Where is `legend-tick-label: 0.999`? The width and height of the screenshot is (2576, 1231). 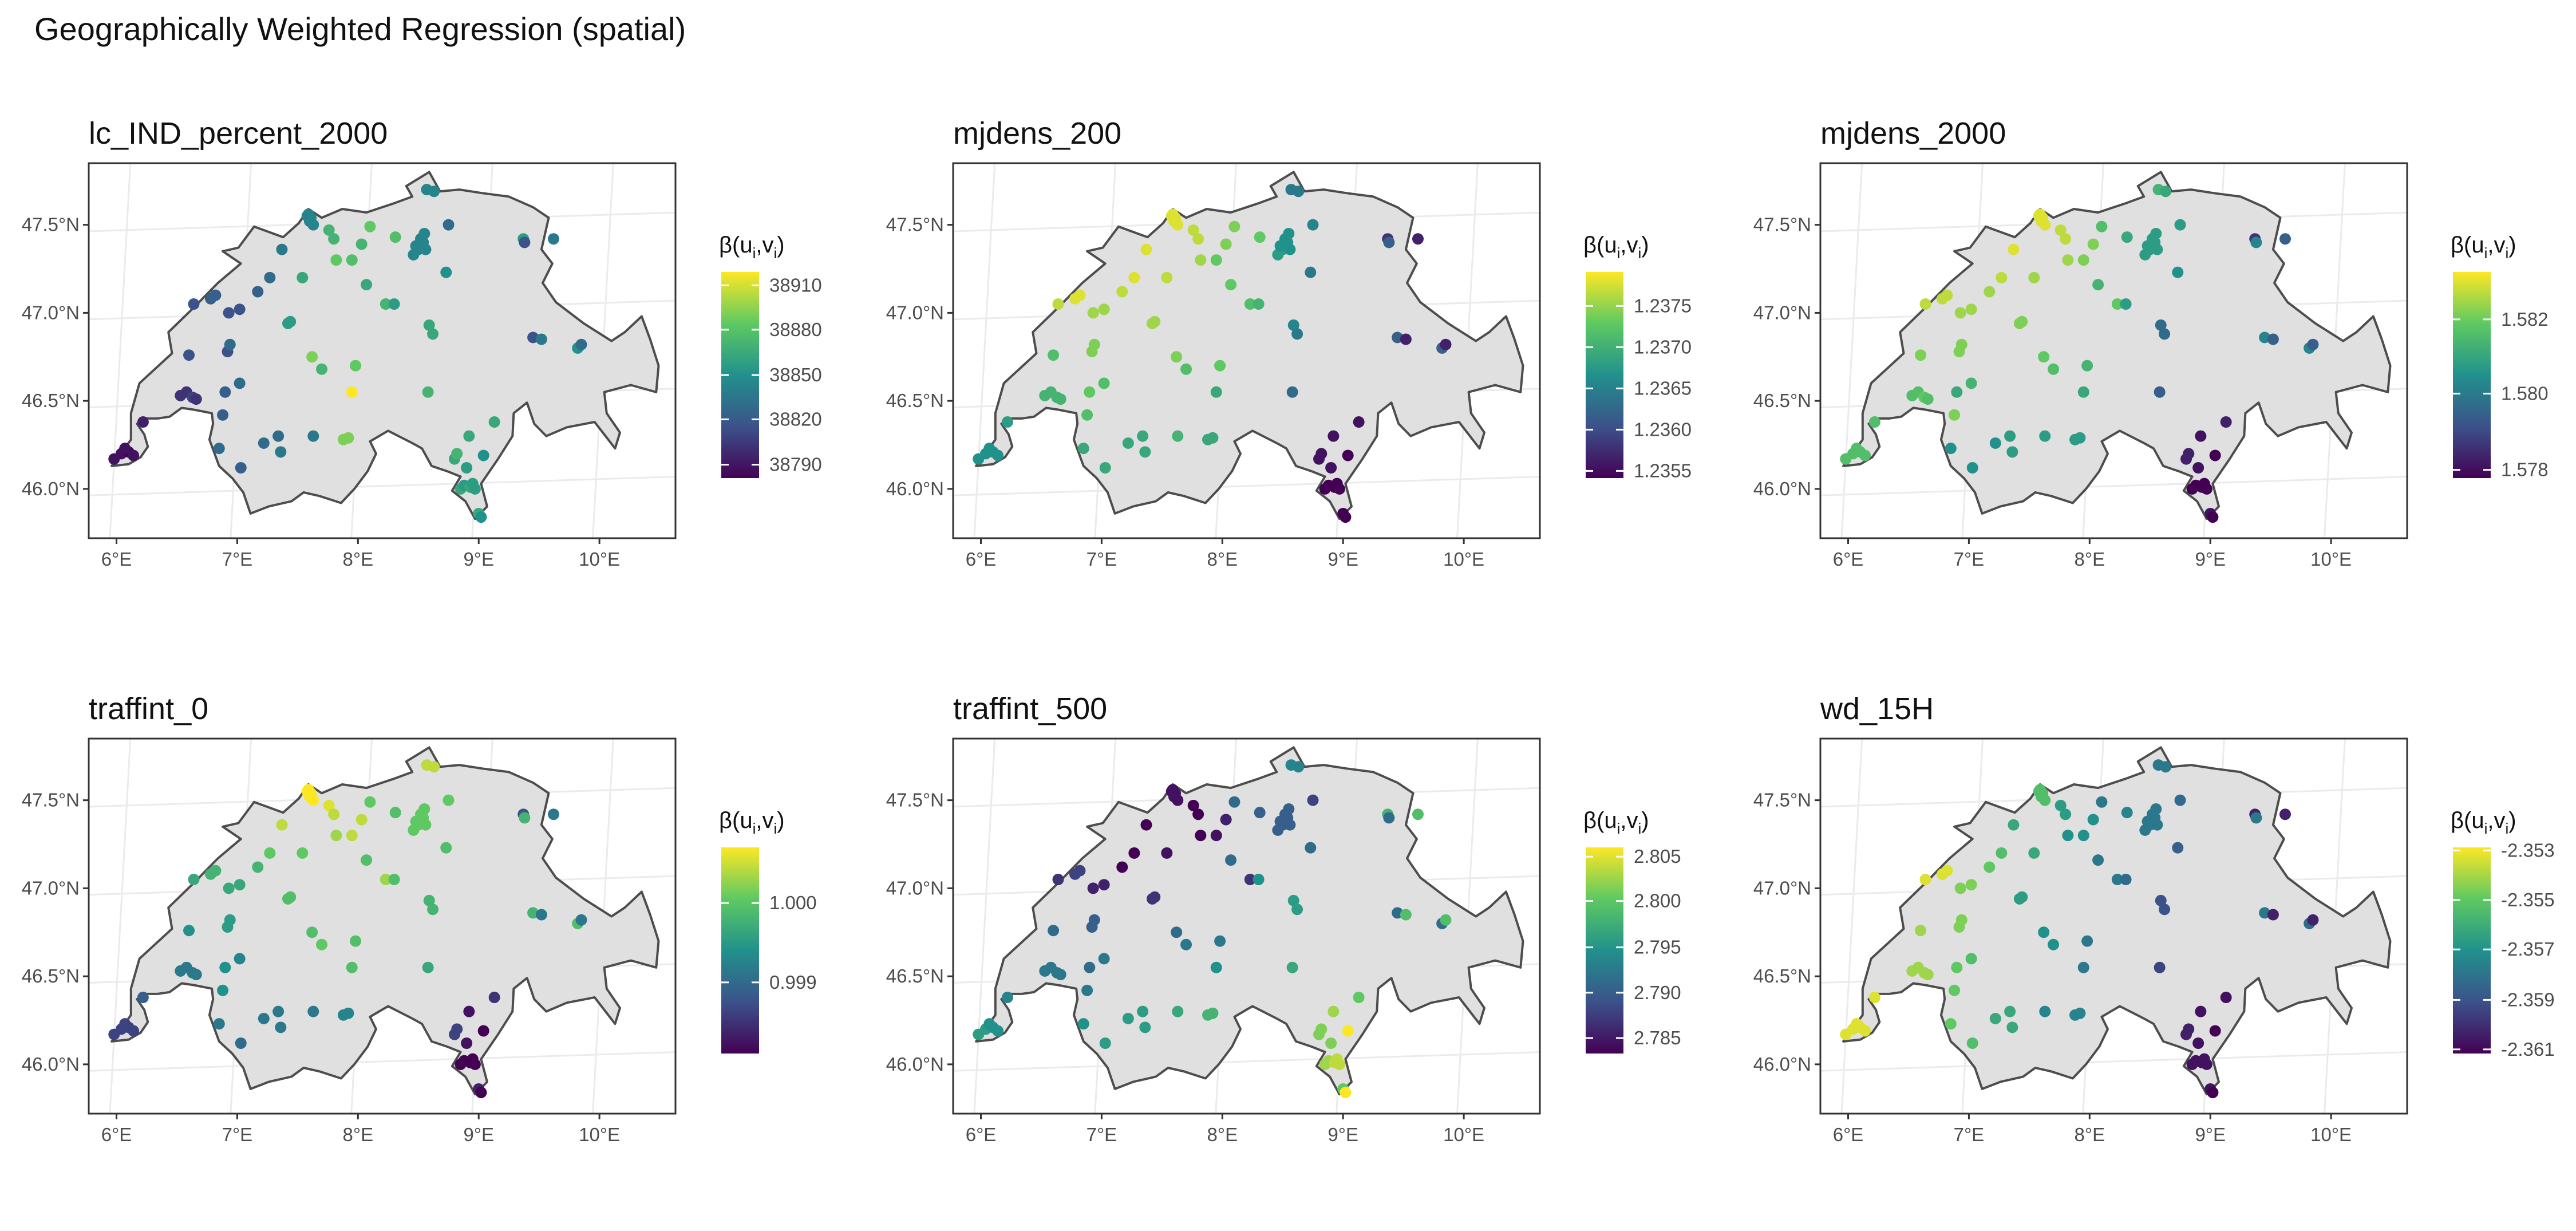 legend-tick-label: 0.999 is located at coordinates (793, 982).